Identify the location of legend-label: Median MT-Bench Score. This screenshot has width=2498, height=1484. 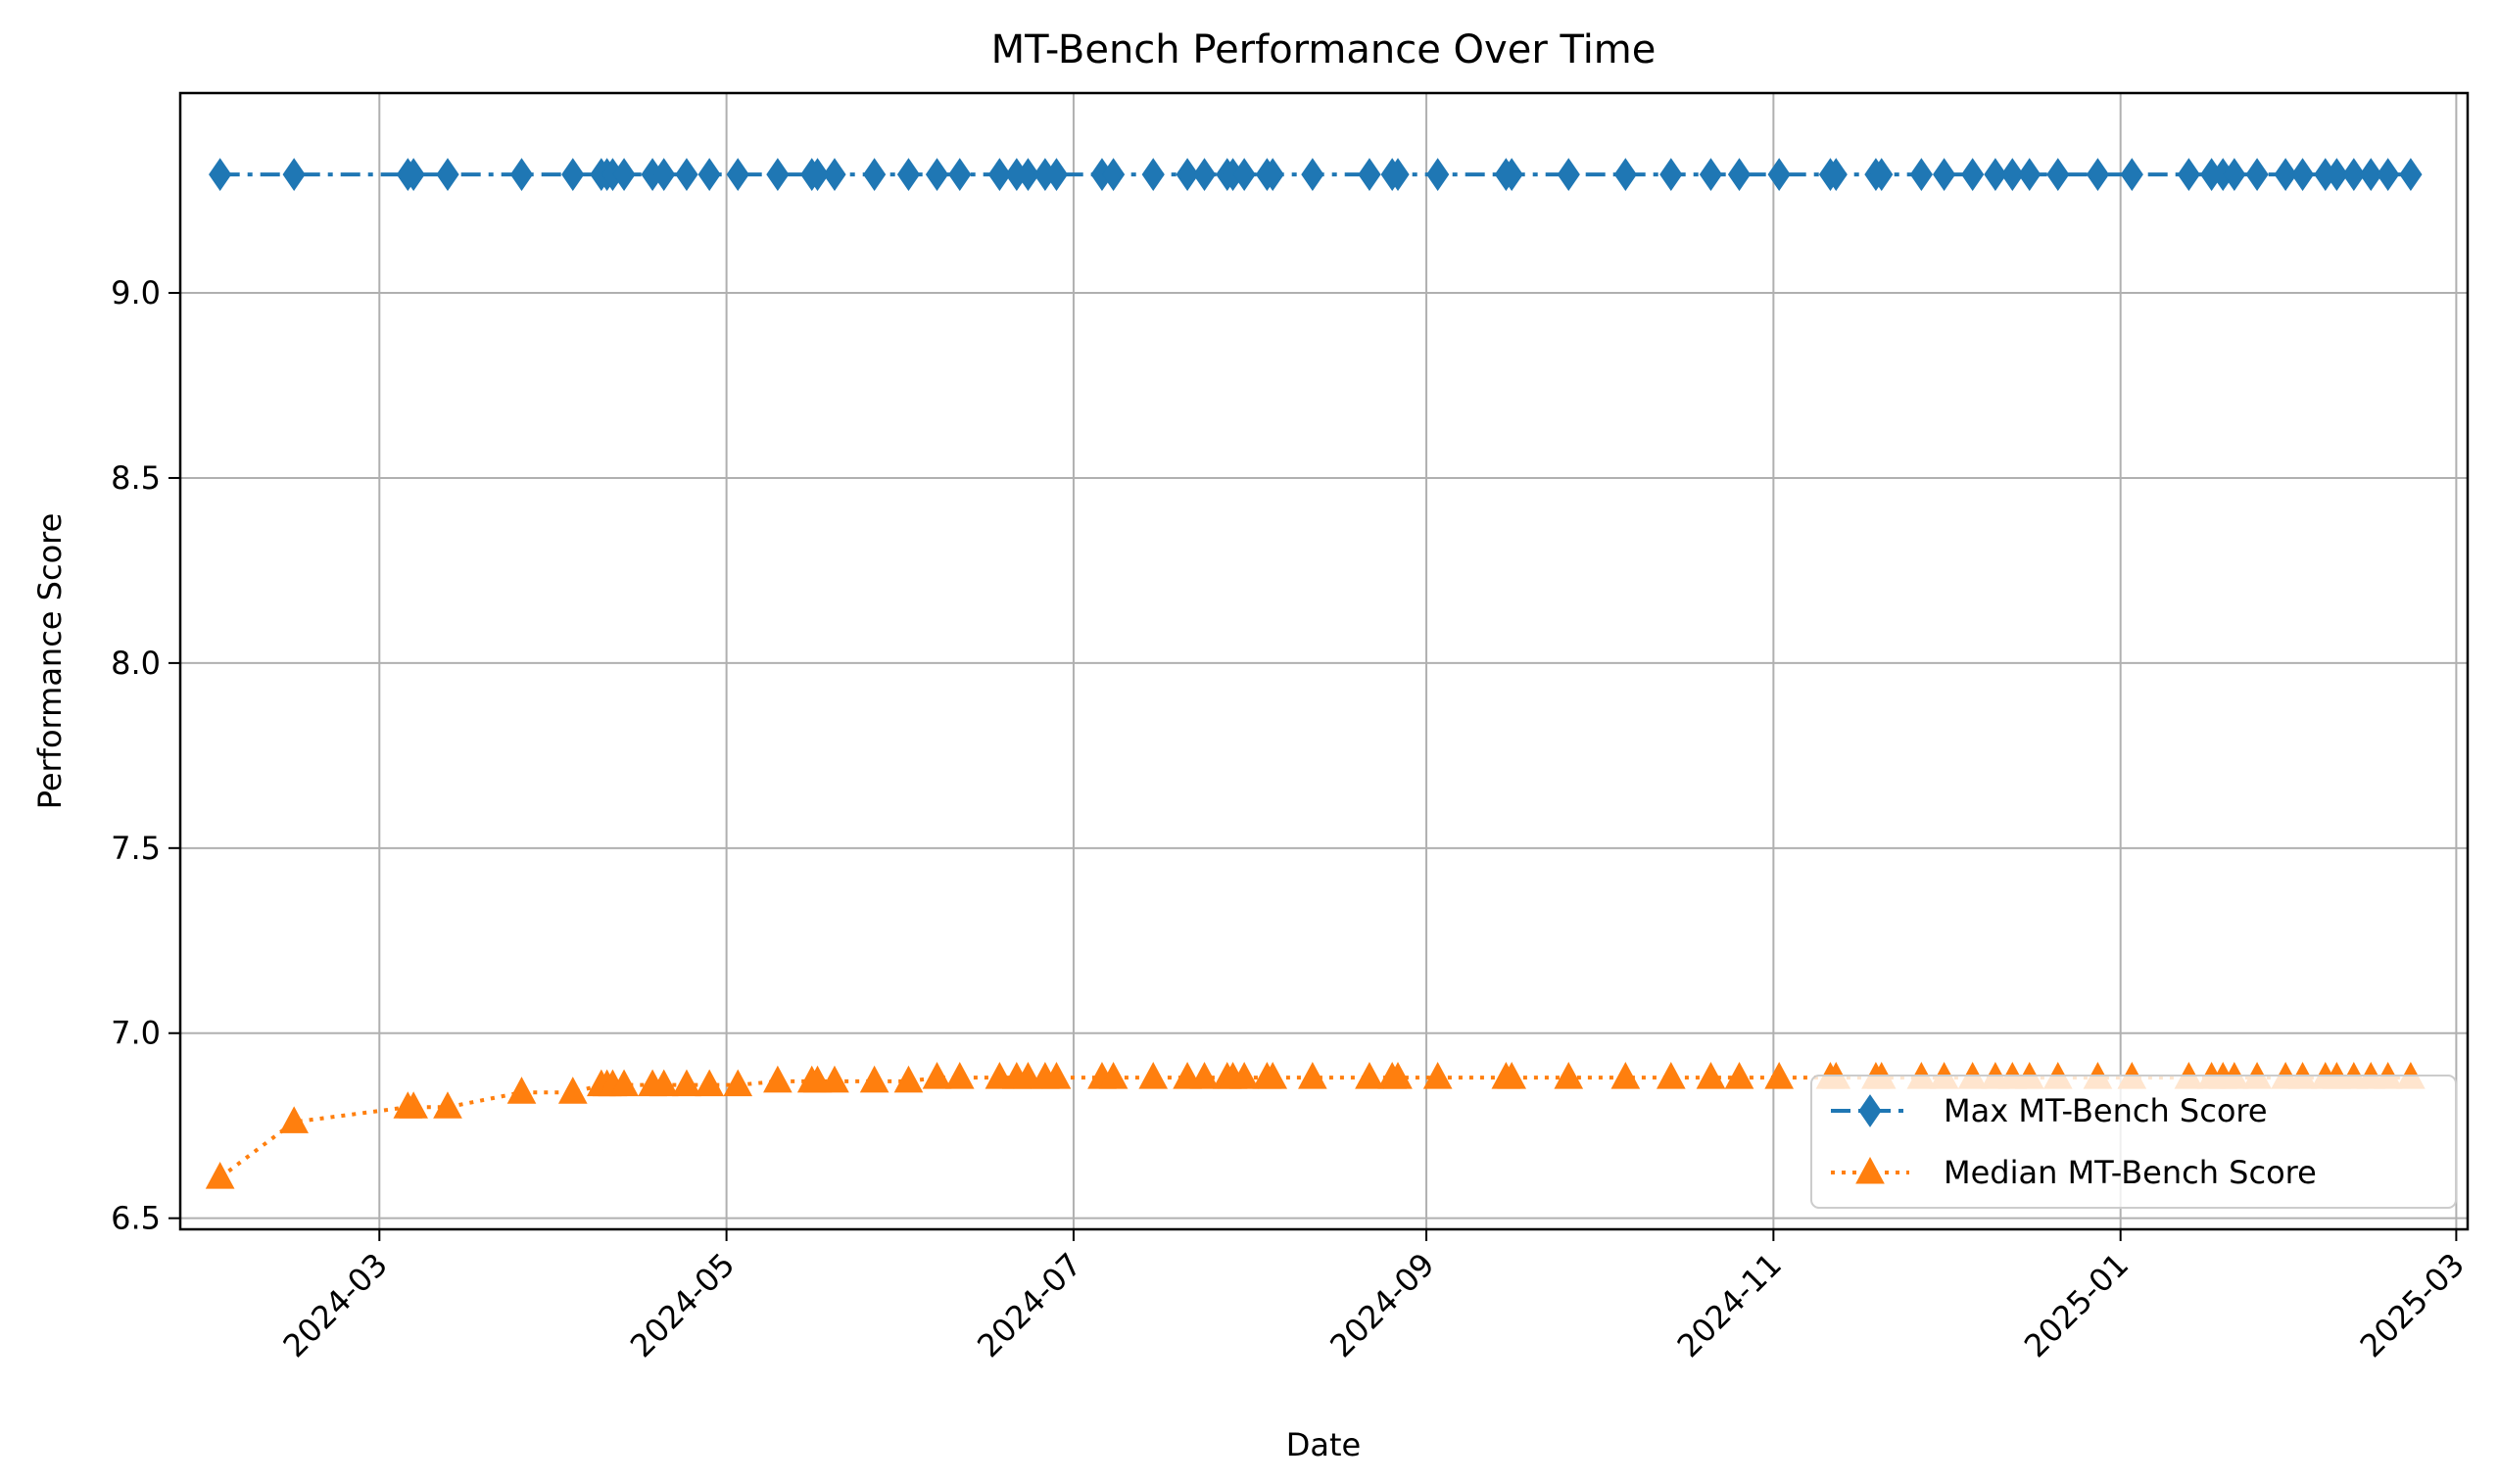
(2130, 1172).